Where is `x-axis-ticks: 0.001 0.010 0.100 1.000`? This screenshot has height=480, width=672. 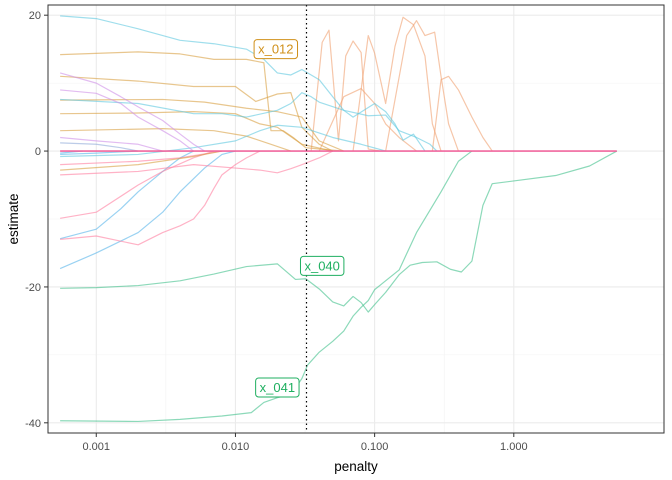 x-axis-ticks: 0.001 0.010 0.100 1.000 is located at coordinates (305, 443).